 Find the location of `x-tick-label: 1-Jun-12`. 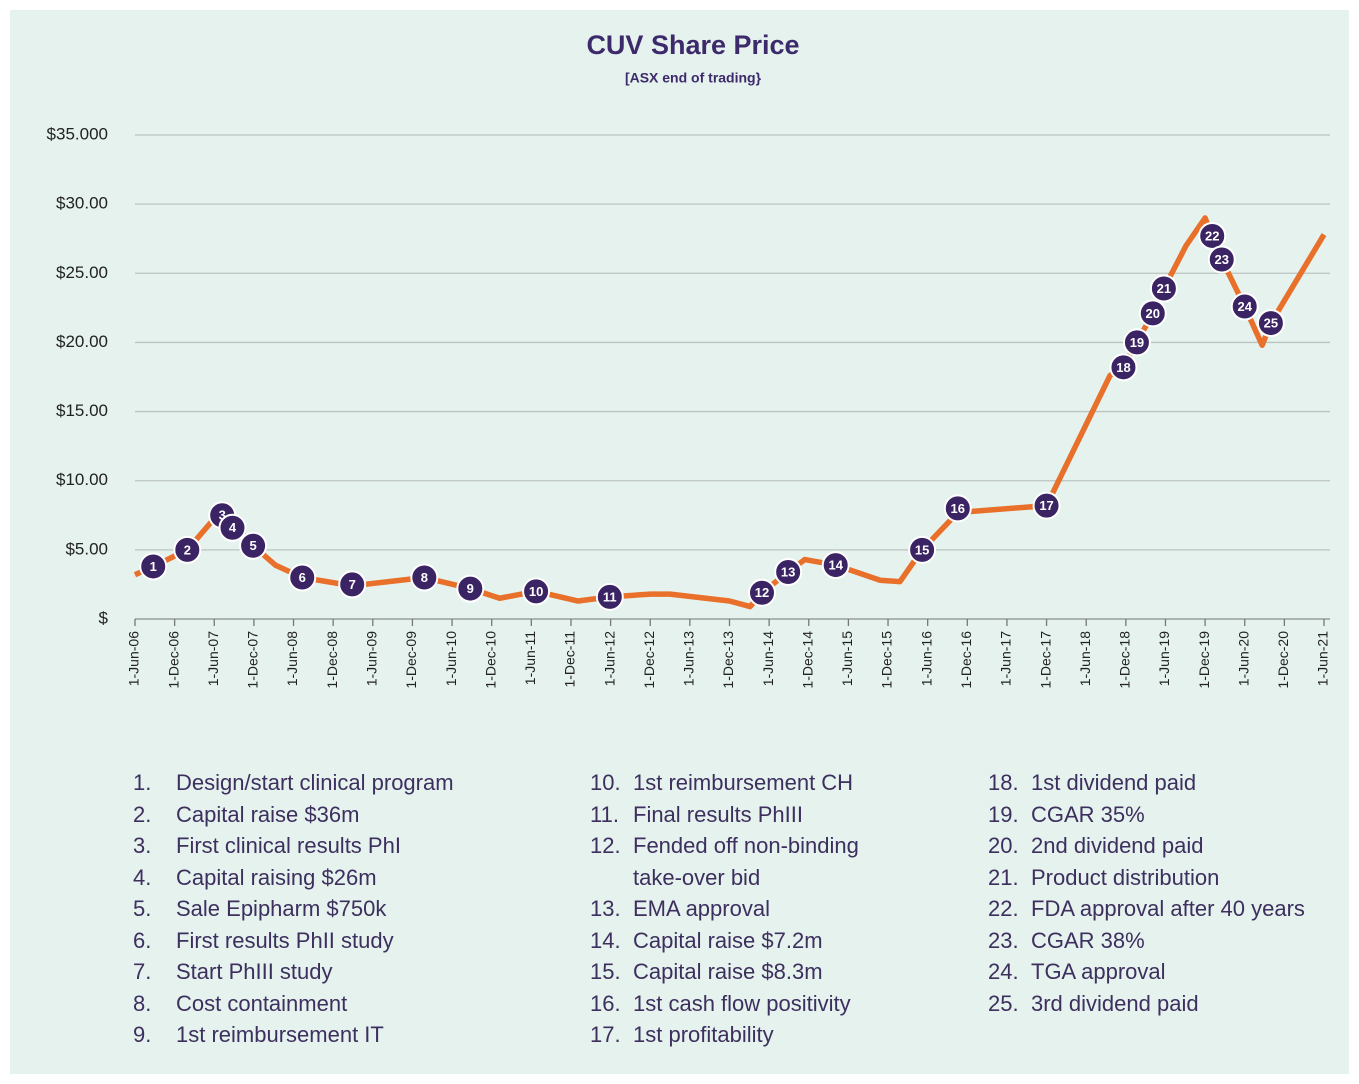

x-tick-label: 1-Jun-12 is located at coordinates (609, 658).